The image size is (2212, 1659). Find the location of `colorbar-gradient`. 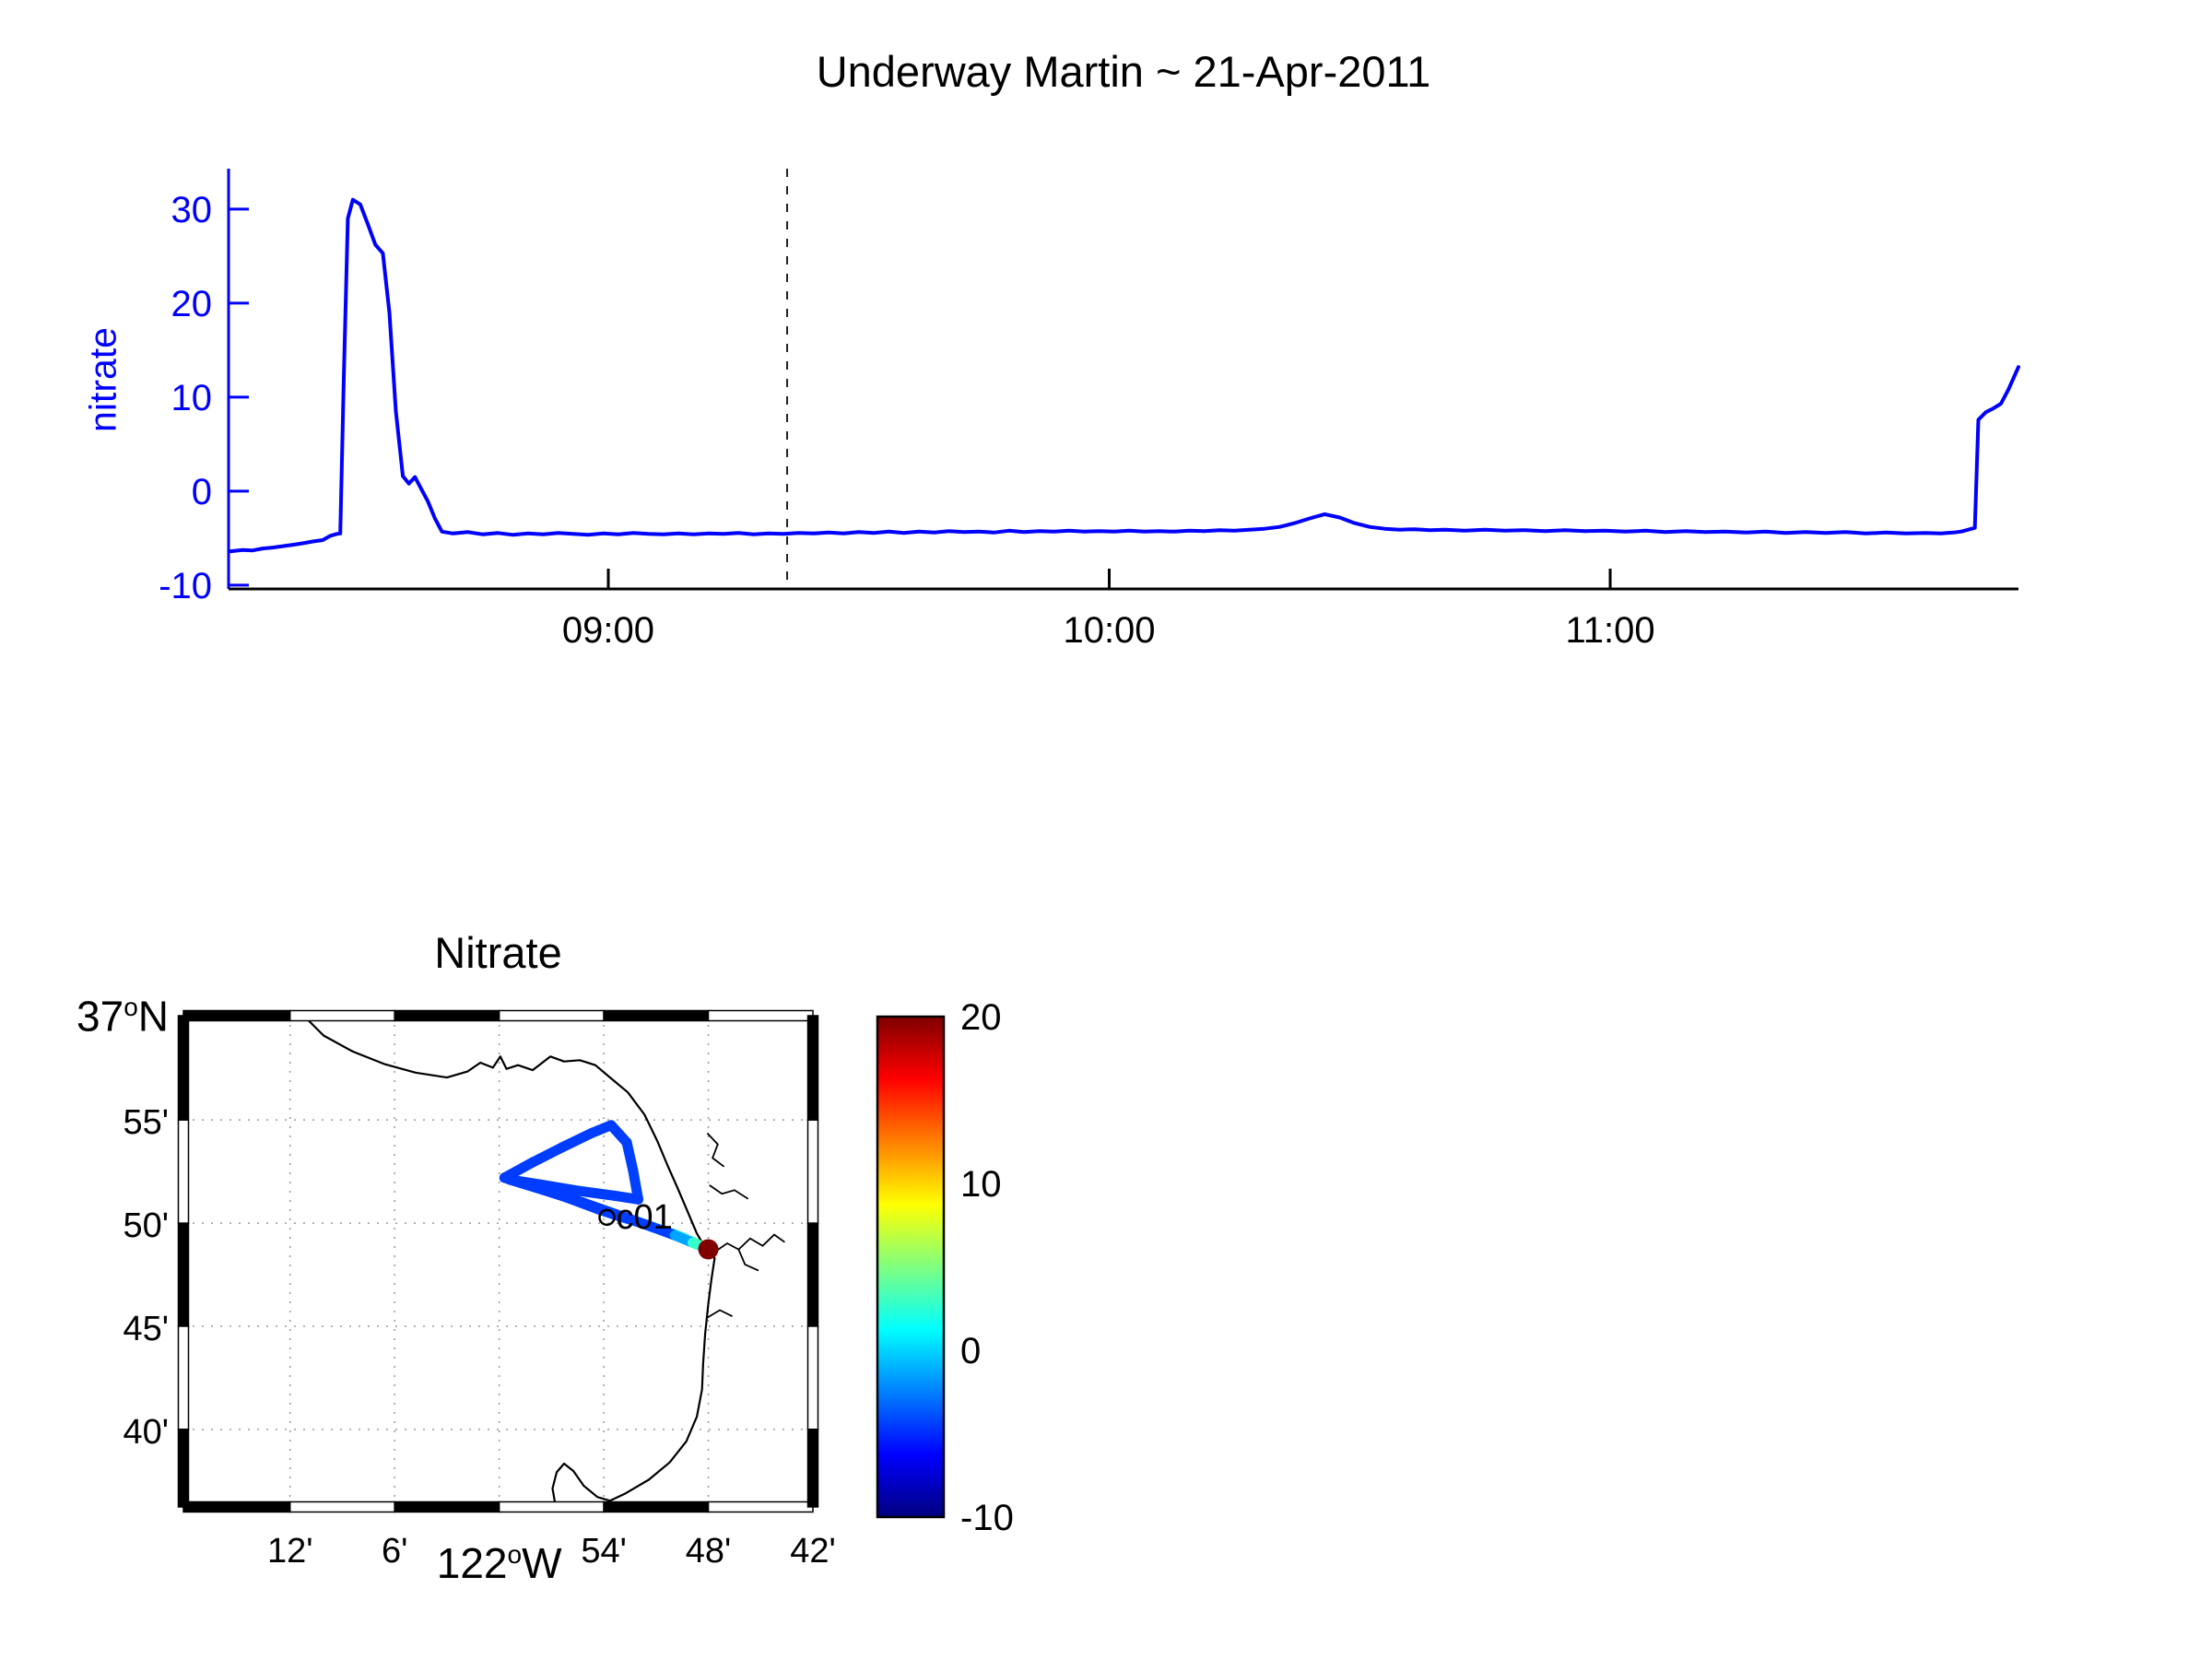

colorbar-gradient is located at coordinates (911, 1267).